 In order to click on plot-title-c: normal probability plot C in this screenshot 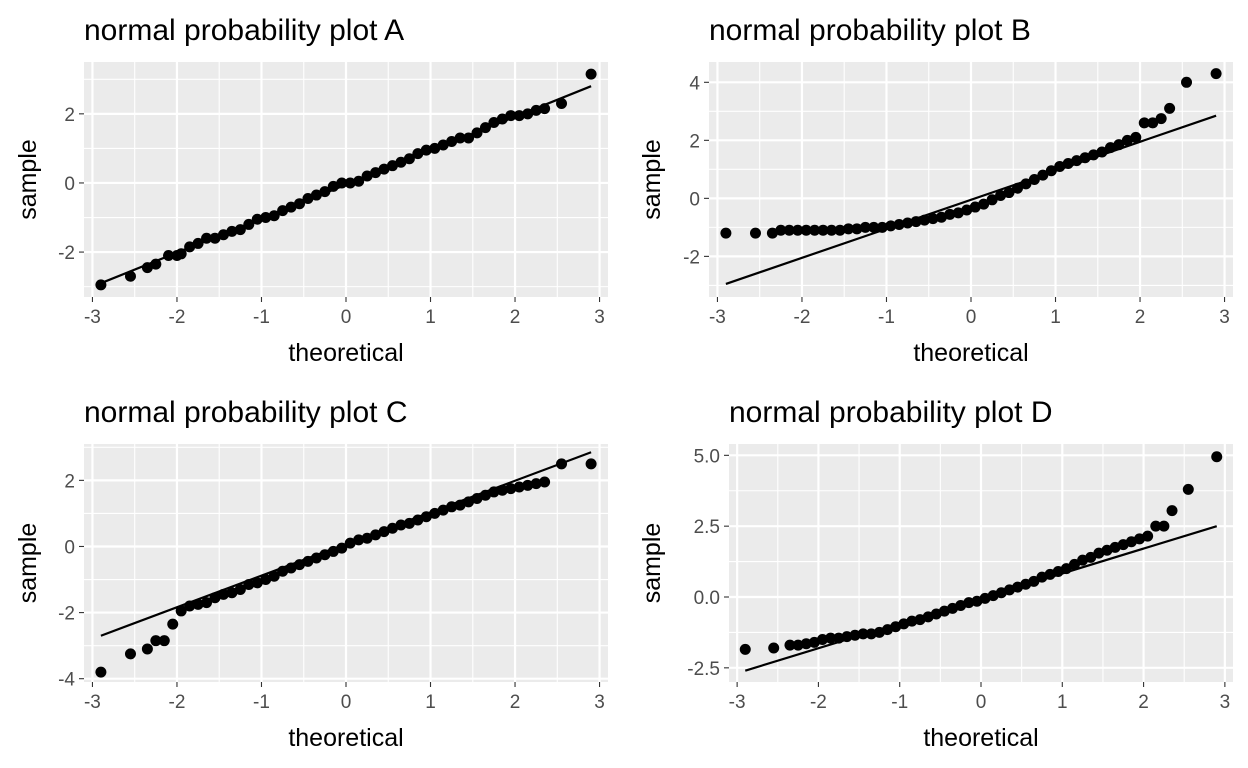, I will do `click(245, 412)`.